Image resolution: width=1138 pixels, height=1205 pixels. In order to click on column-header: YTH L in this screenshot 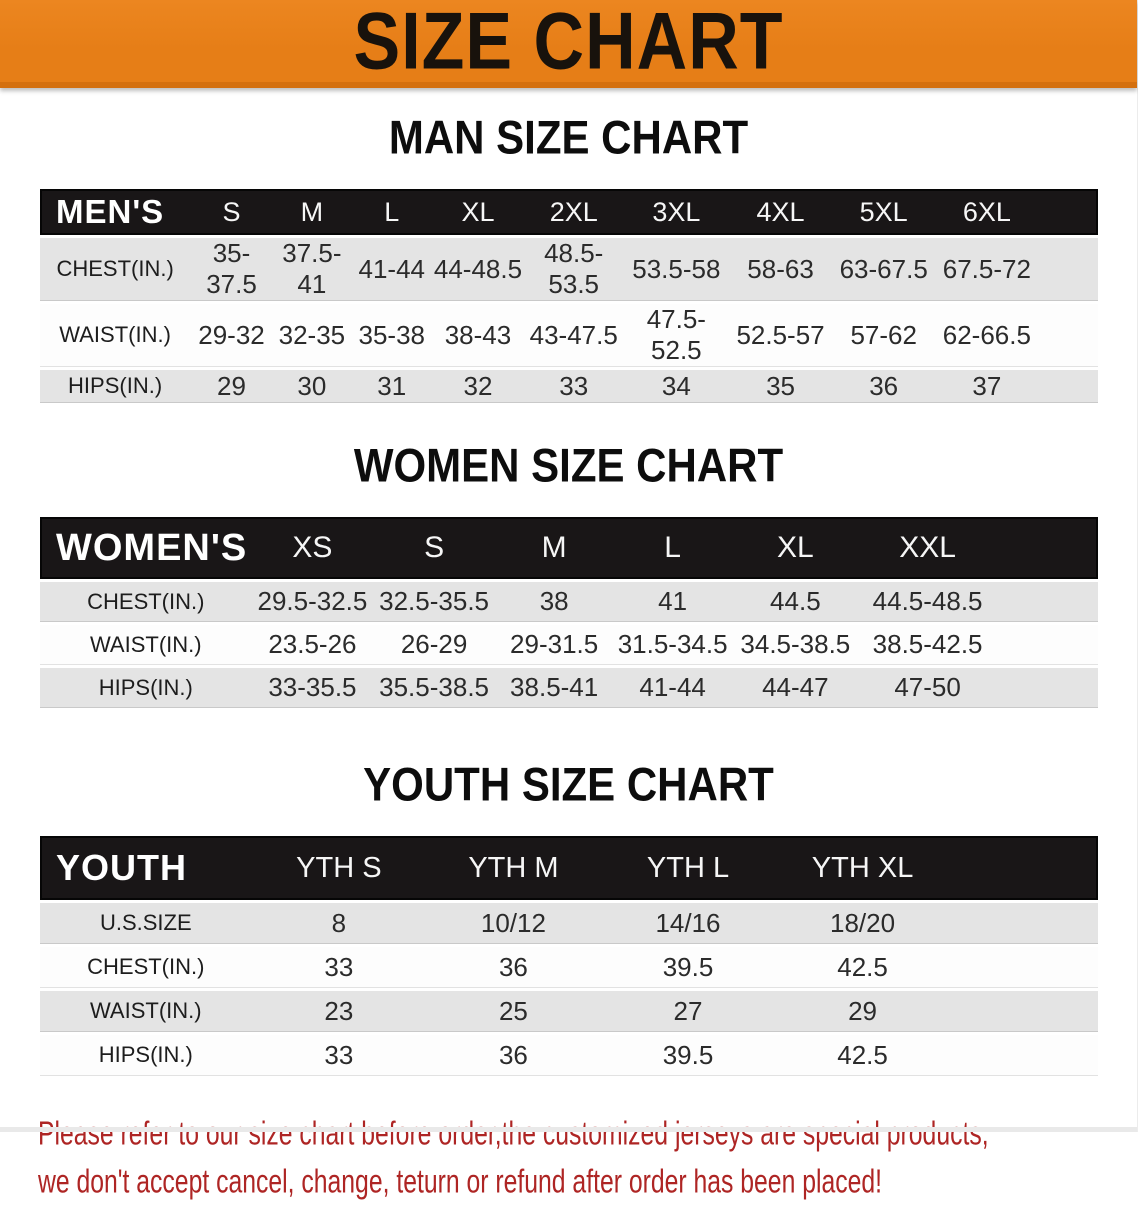, I will do `click(688, 868)`.